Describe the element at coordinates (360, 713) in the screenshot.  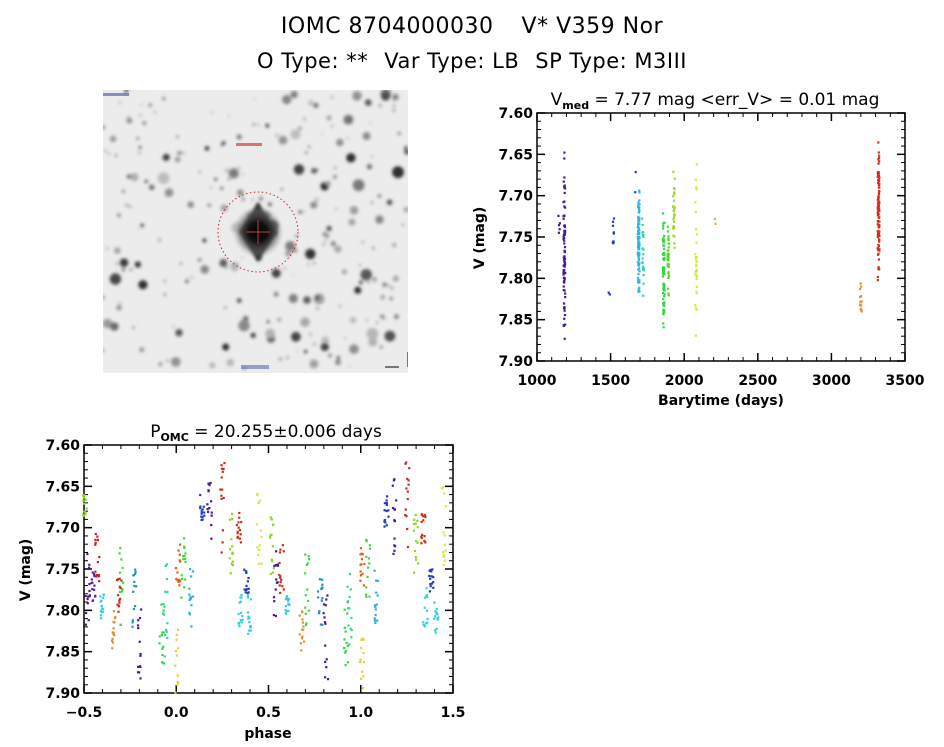
I see `x-tick-label: 1.0` at that location.